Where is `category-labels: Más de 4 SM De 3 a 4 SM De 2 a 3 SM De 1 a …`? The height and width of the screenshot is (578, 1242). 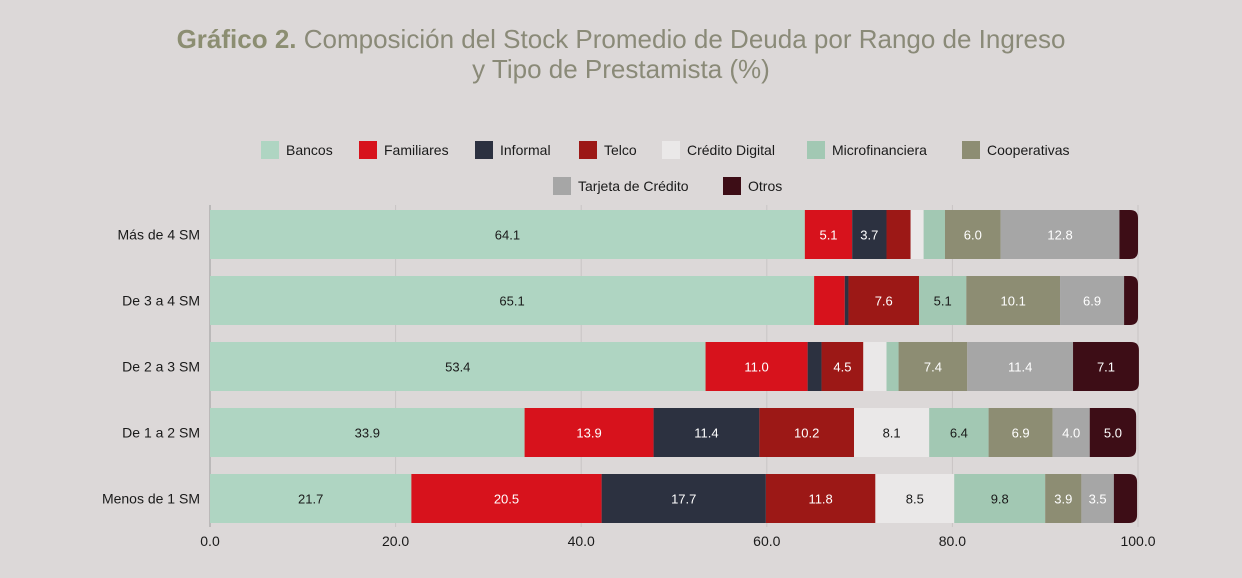 category-labels: Más de 4 SM De 3 a 4 SM De 2 a 3 SM De 1 a … is located at coordinates (151, 367).